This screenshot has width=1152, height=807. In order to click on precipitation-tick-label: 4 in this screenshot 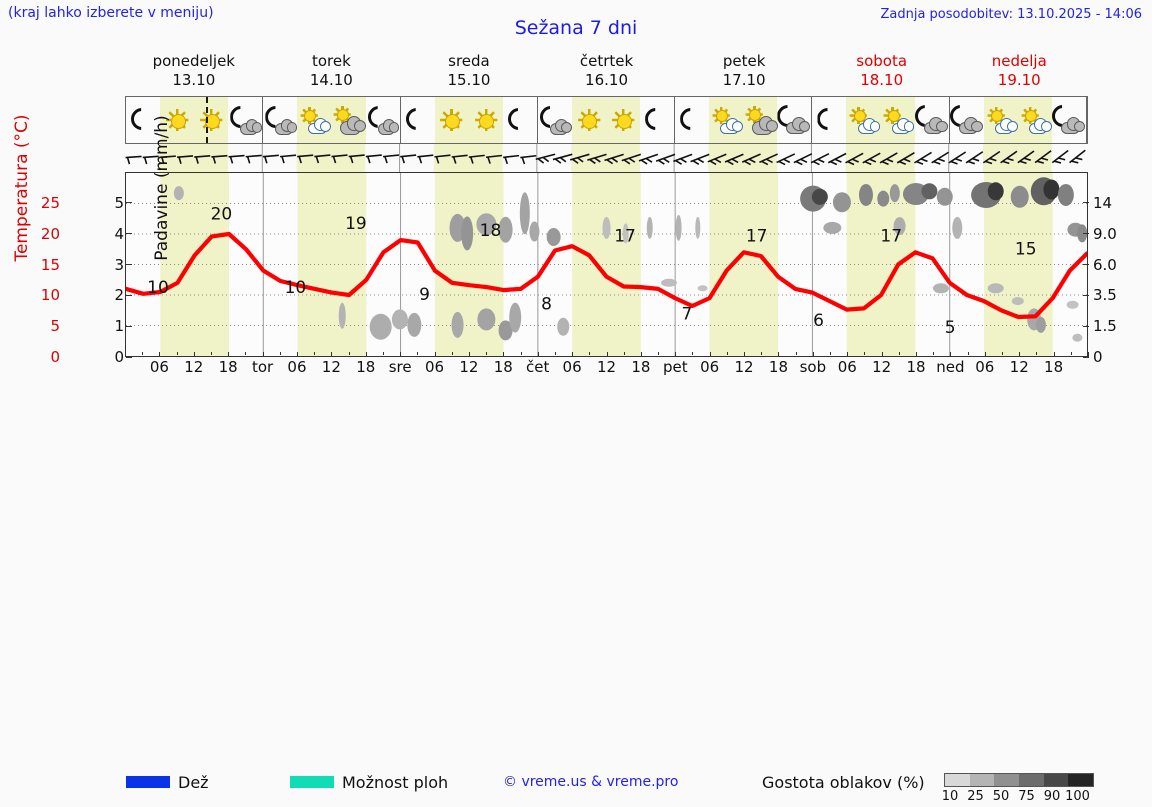, I will do `click(119, 233)`.